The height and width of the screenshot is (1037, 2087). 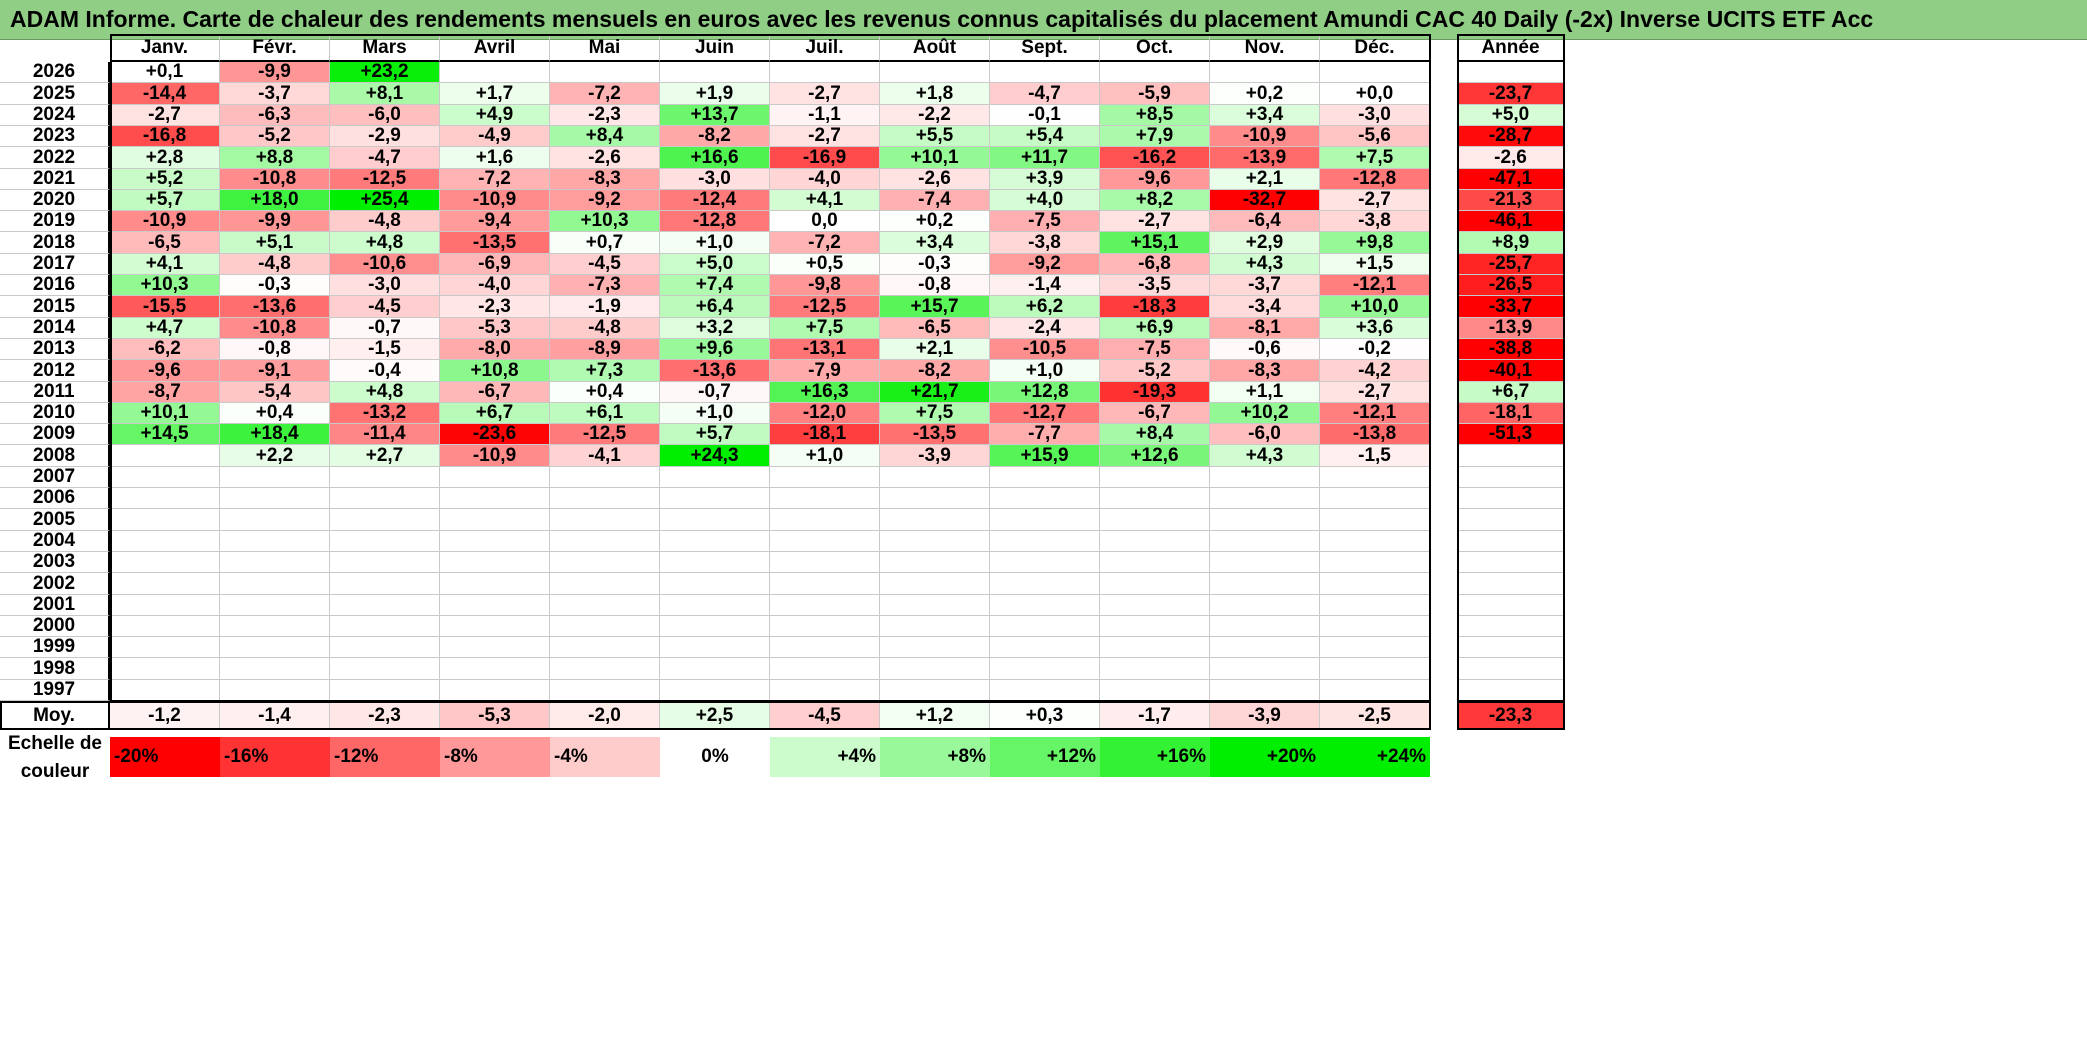 I want to click on legend-swatch: +16%, so click(x=1155, y=757).